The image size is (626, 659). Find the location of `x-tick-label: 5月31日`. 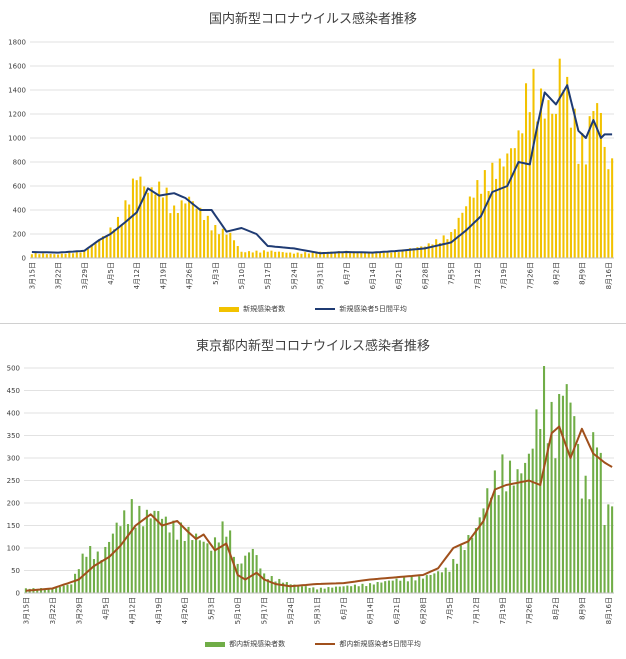

x-tick-label: 5月31日 is located at coordinates (321, 275).